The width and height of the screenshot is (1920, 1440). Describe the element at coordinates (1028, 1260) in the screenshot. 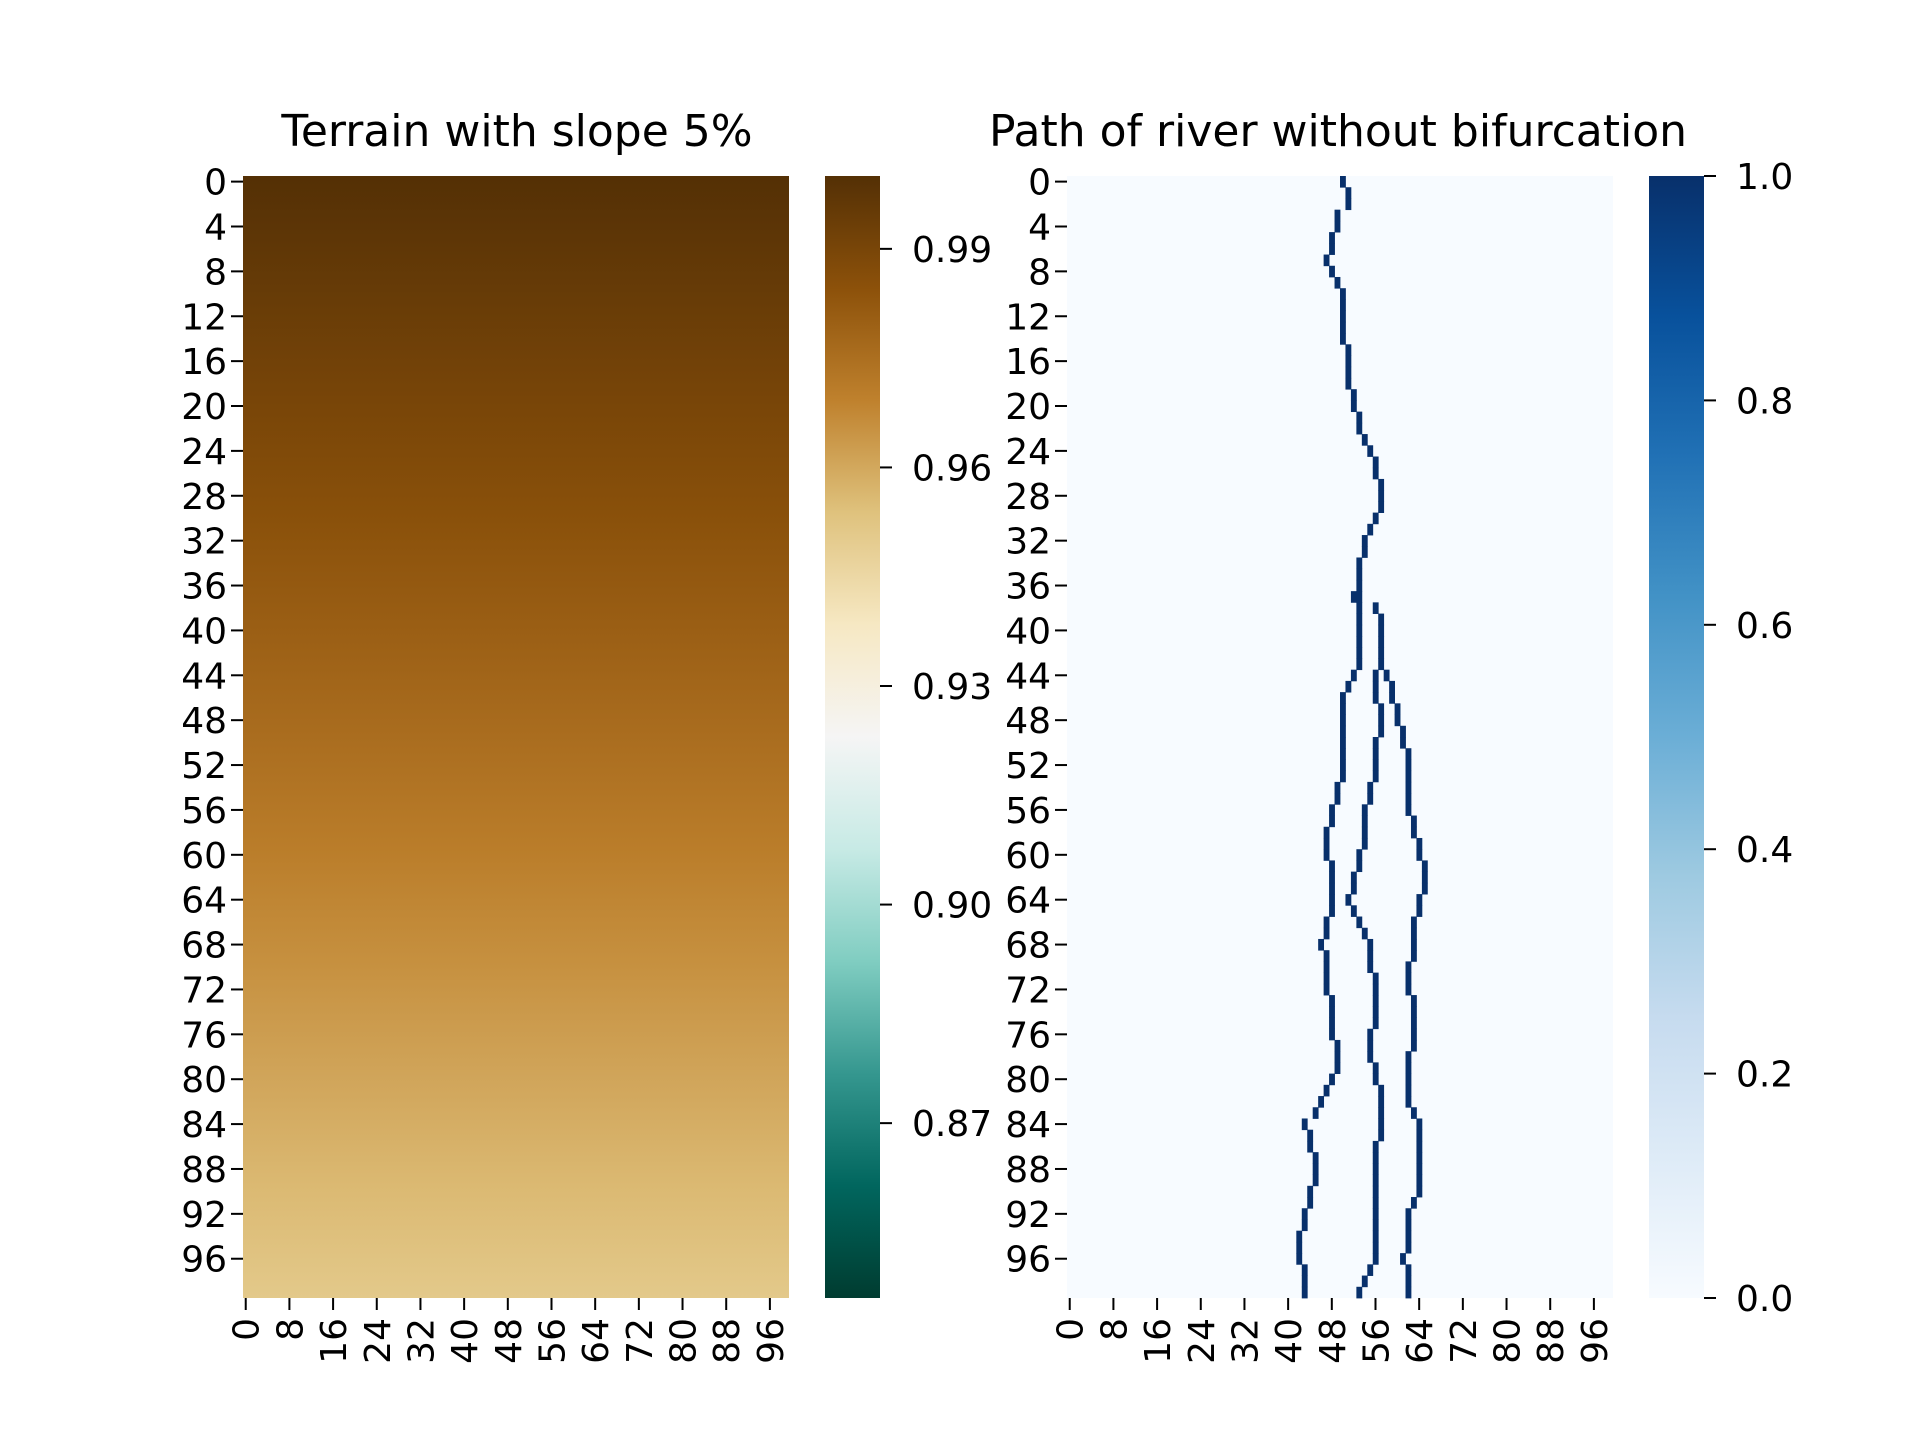

I see `river-y-tick-label: 96` at that location.